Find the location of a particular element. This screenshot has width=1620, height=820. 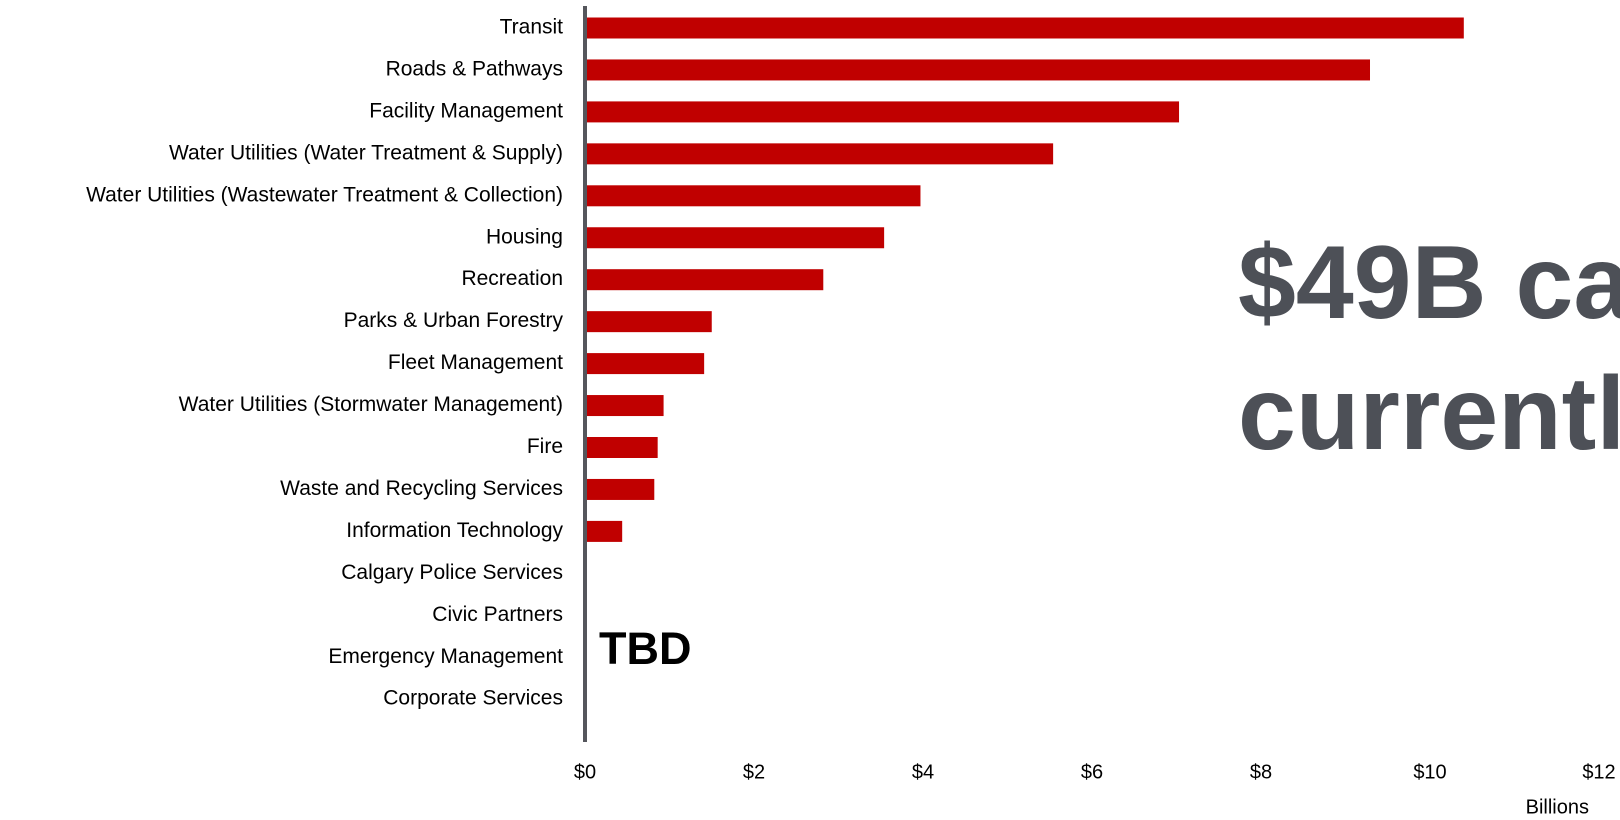

x-tick-label: $10 is located at coordinates (1429, 772).